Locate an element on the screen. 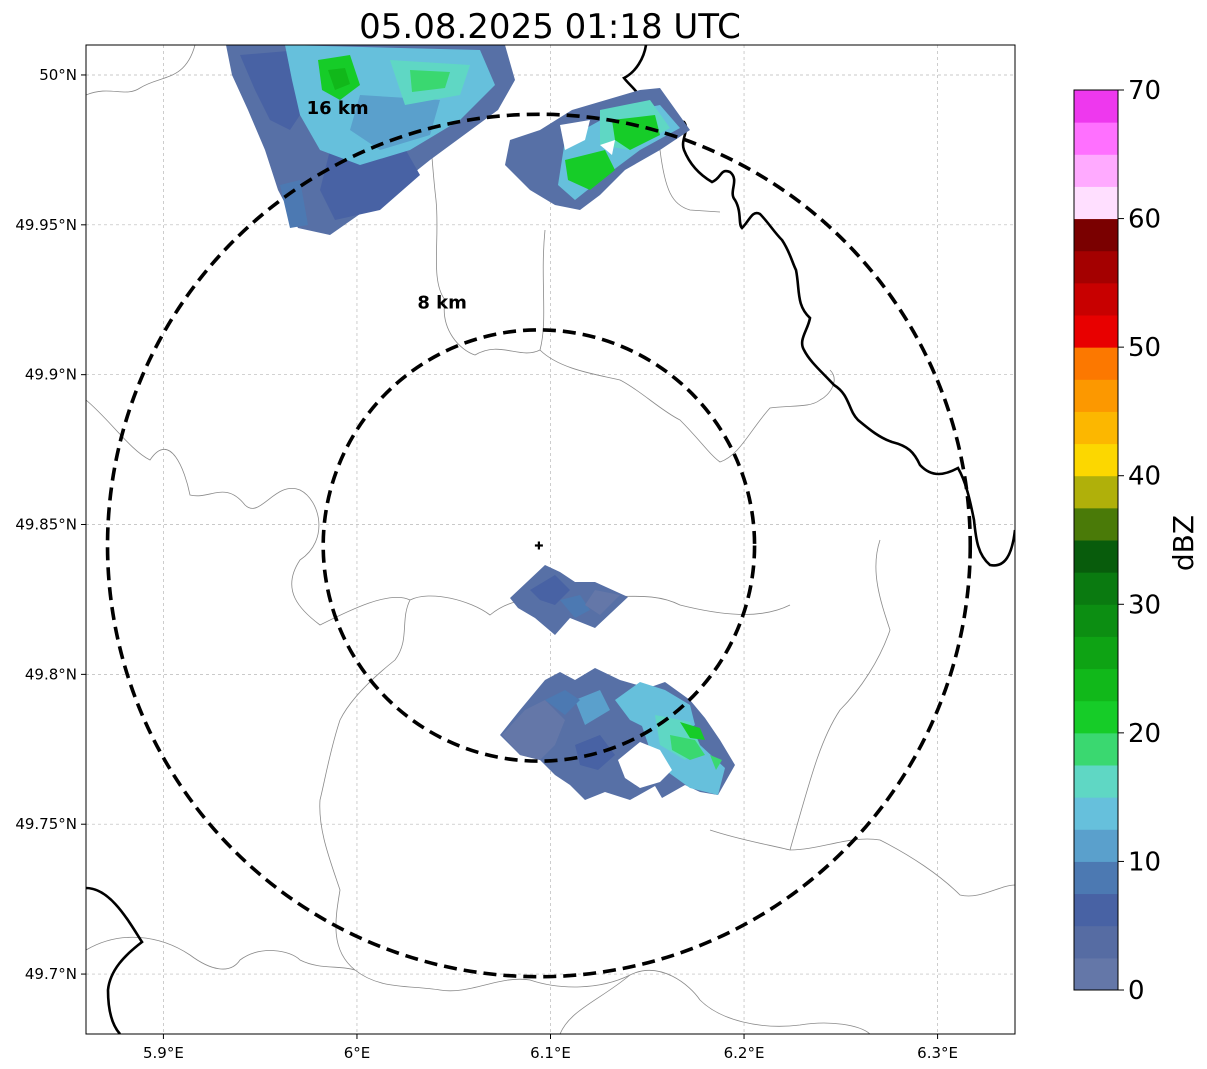  radar-site-marker is located at coordinates (538, 545).